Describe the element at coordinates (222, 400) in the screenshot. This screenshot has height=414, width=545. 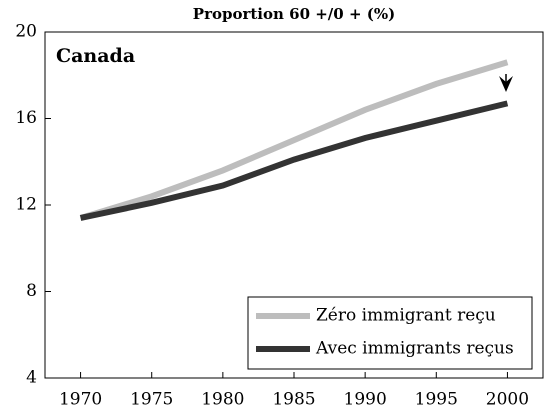
I see `x-tick-label: 1980` at that location.